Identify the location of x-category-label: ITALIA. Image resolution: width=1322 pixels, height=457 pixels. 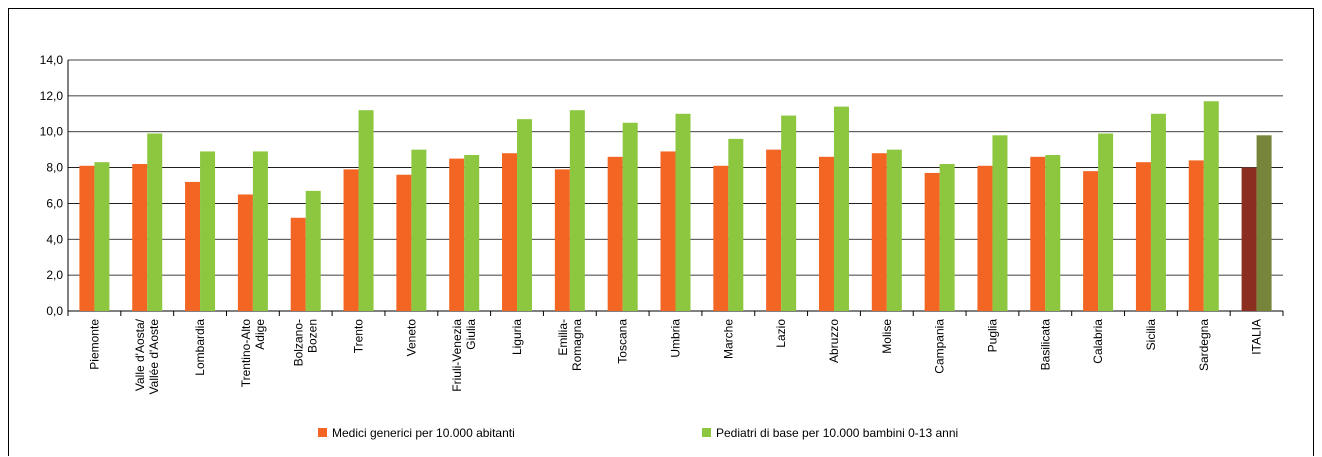
(1257, 337).